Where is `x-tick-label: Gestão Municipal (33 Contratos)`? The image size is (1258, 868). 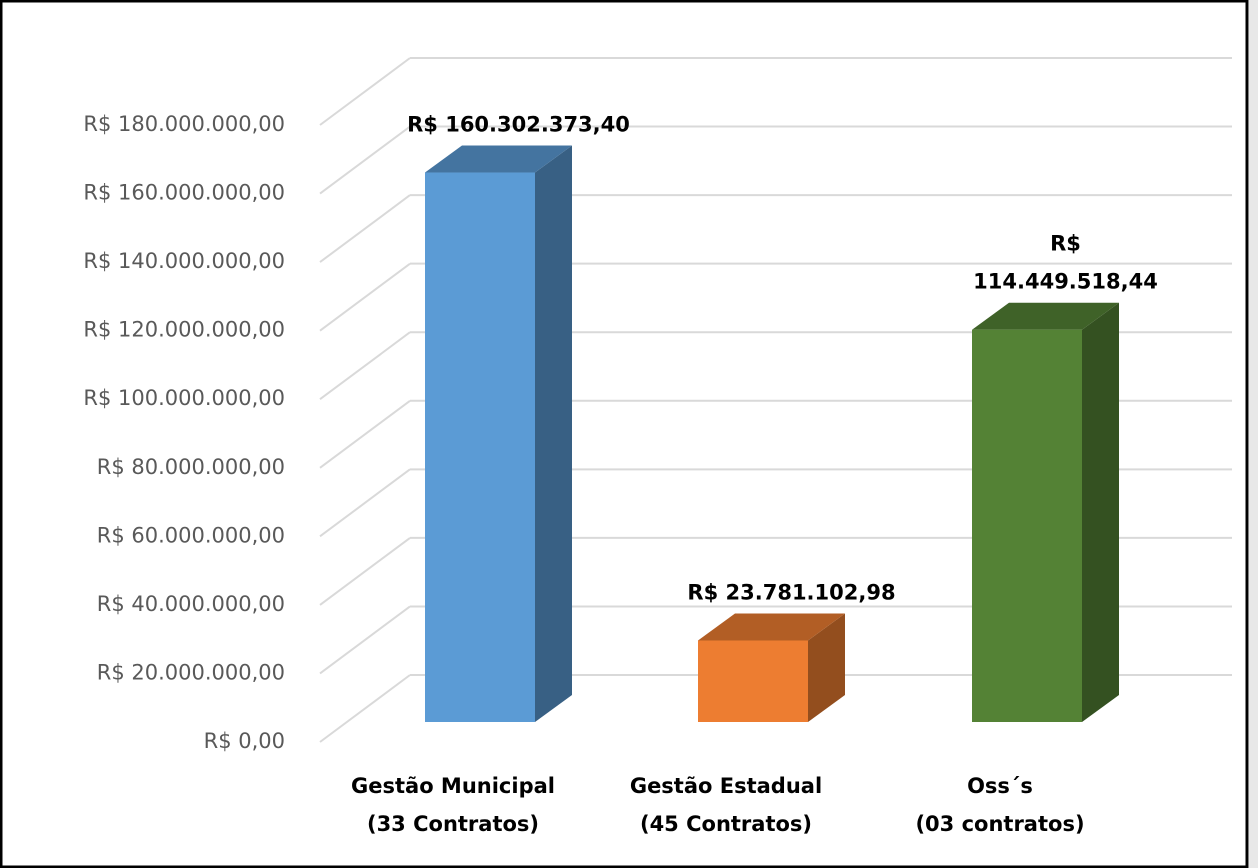
x-tick-label: Gestão Municipal (33 Contratos) is located at coordinates (453, 805).